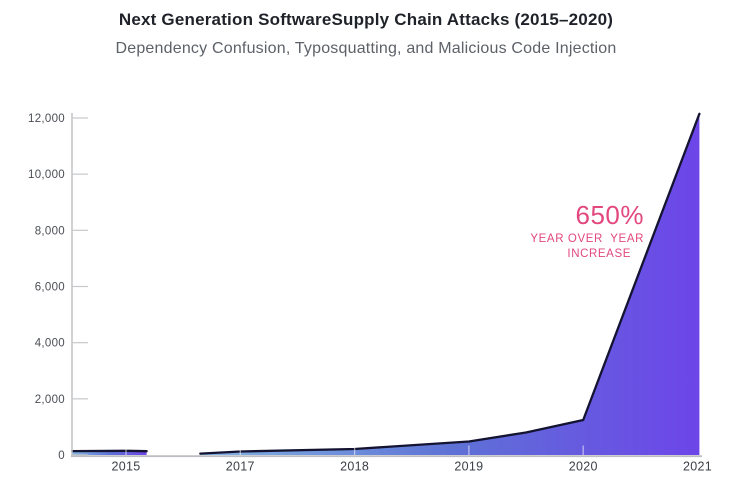 This screenshot has height=486, width=732. Describe the element at coordinates (46, 119) in the screenshot. I see `y-axis-label: 12,000` at that location.